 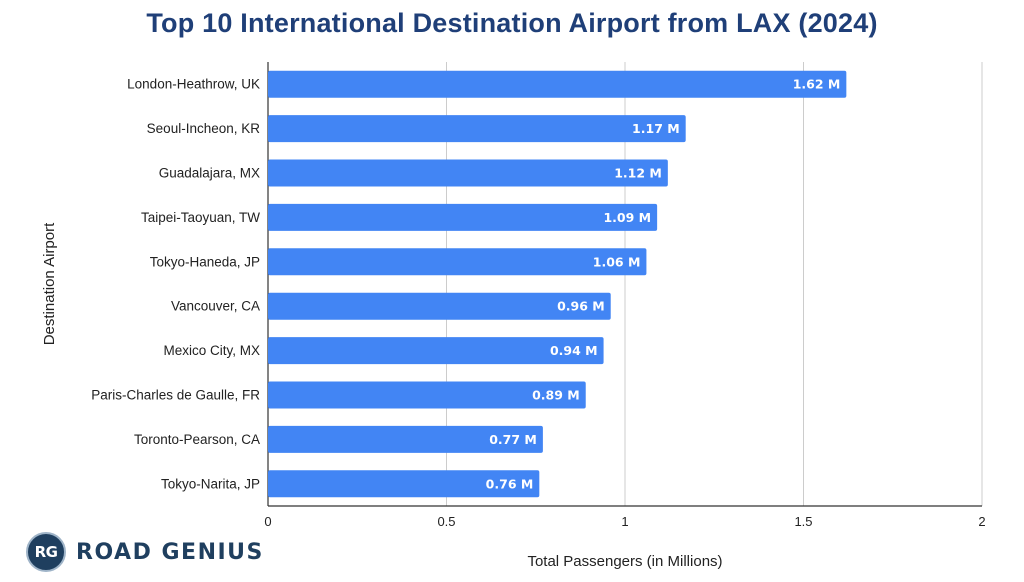 What do you see at coordinates (197, 439) in the screenshot?
I see `category-label: Toronto-Pearson, CA` at bounding box center [197, 439].